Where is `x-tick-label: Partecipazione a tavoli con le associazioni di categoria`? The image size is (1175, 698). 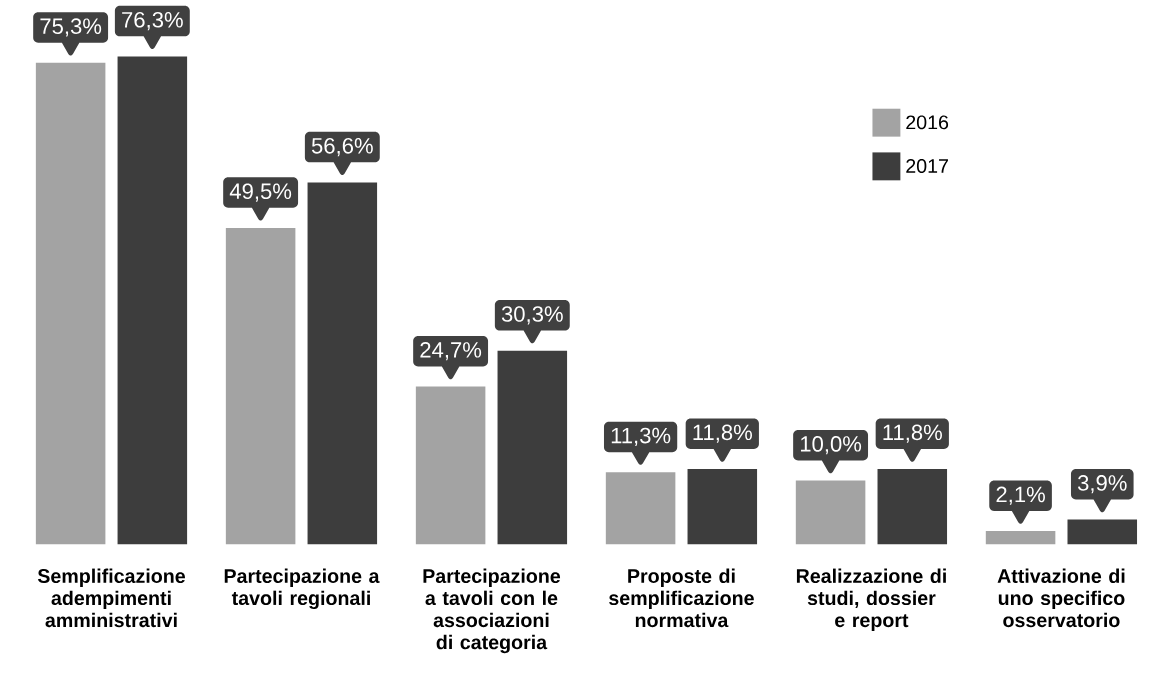 x-tick-label: Partecipazione a tavoli con le associazioni di categoria is located at coordinates (492, 611).